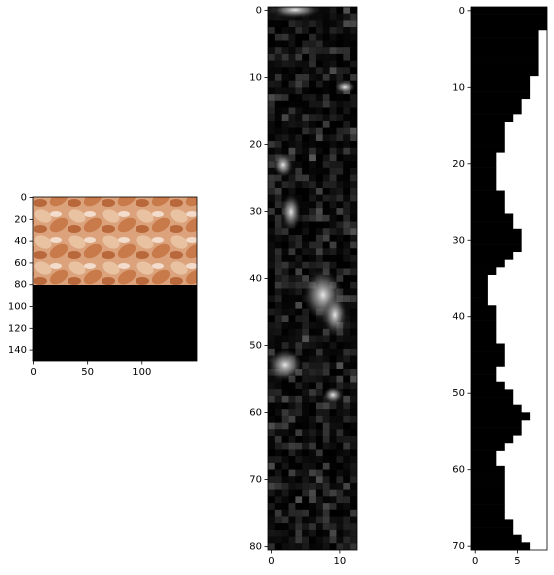 The width and height of the screenshot is (554, 575). I want to click on y-tick-label: 40, so click(20, 241).